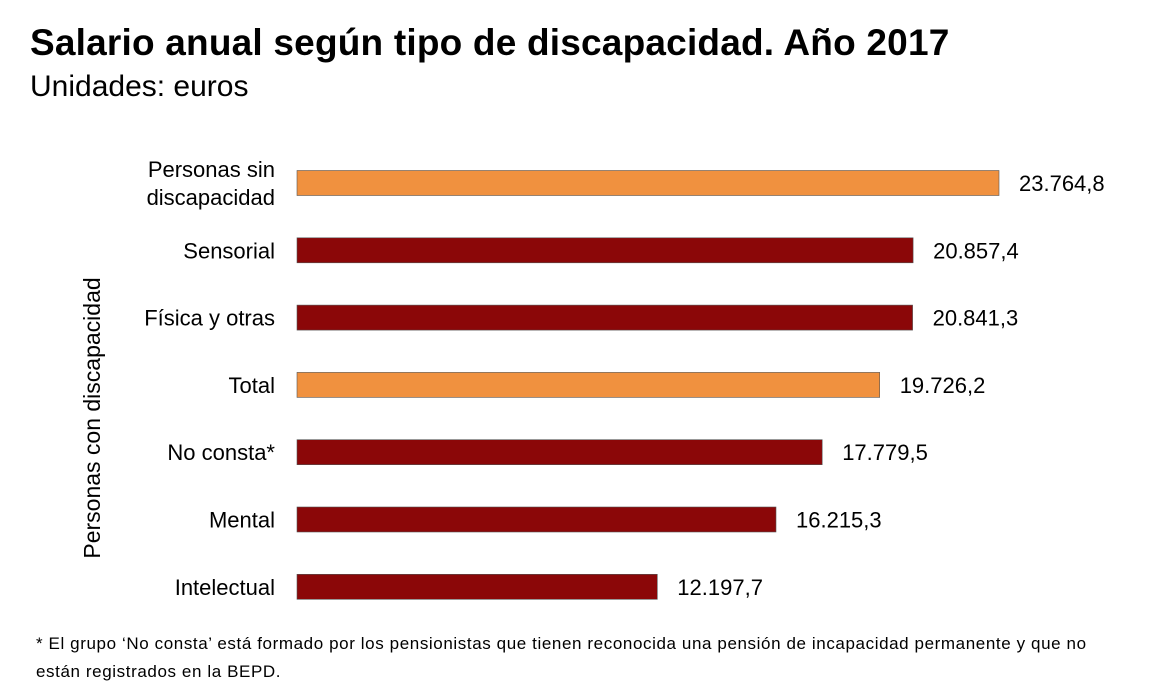 This screenshot has height=700, width=1150. Describe the element at coordinates (221, 452) in the screenshot. I see `category-label-5: No consta*` at that location.